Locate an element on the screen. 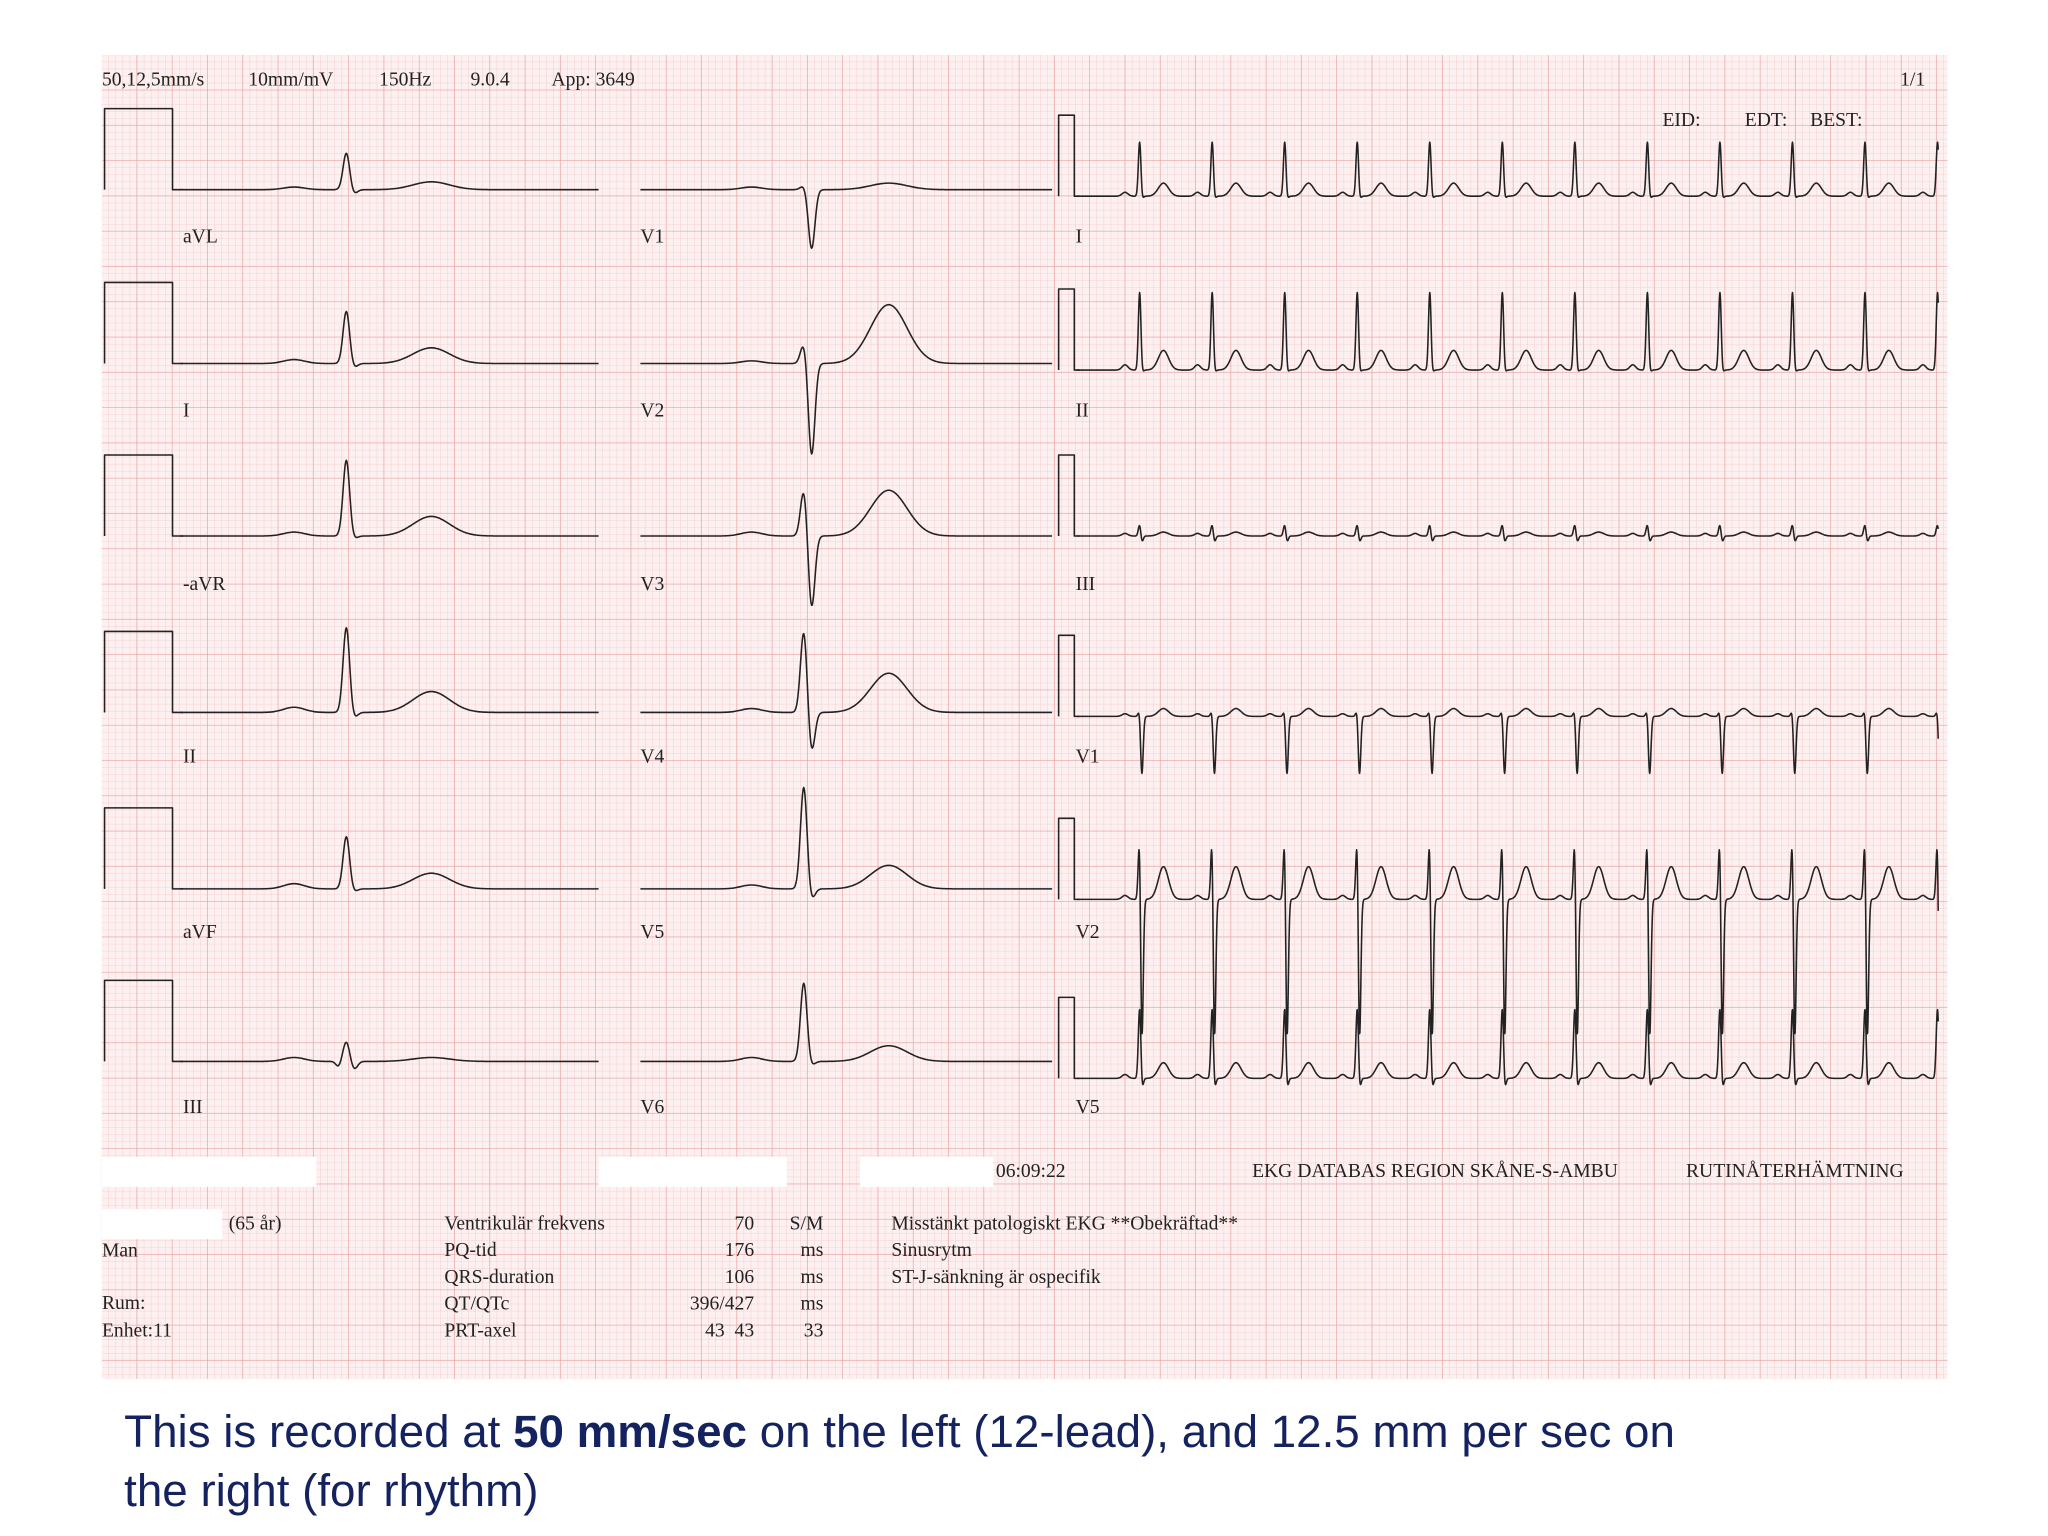 The image size is (2048, 1536). measurement-value: 106 is located at coordinates (740, 1277).